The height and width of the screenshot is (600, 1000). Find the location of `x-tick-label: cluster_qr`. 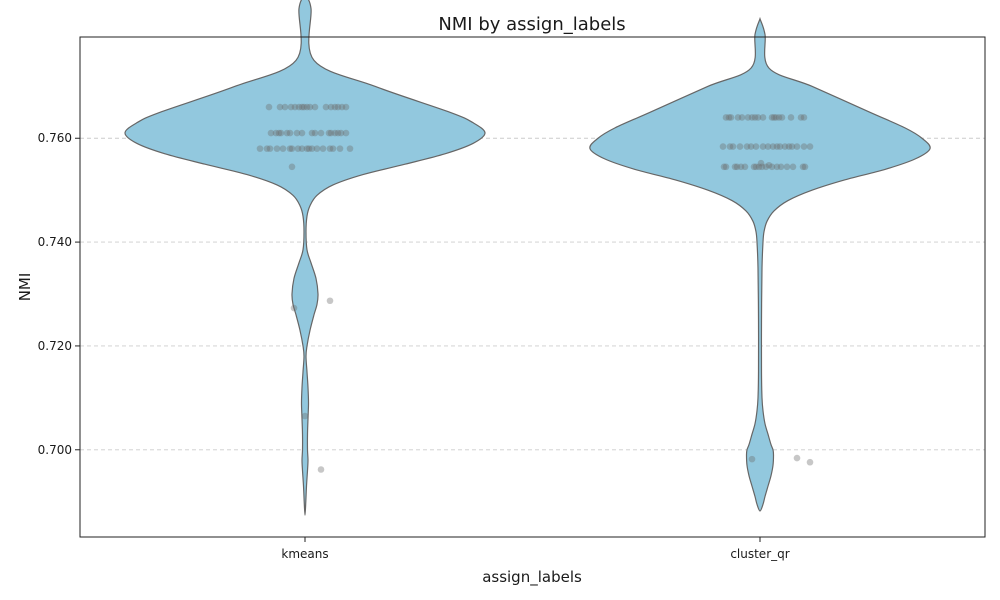

x-tick-label: cluster_qr is located at coordinates (759, 554).